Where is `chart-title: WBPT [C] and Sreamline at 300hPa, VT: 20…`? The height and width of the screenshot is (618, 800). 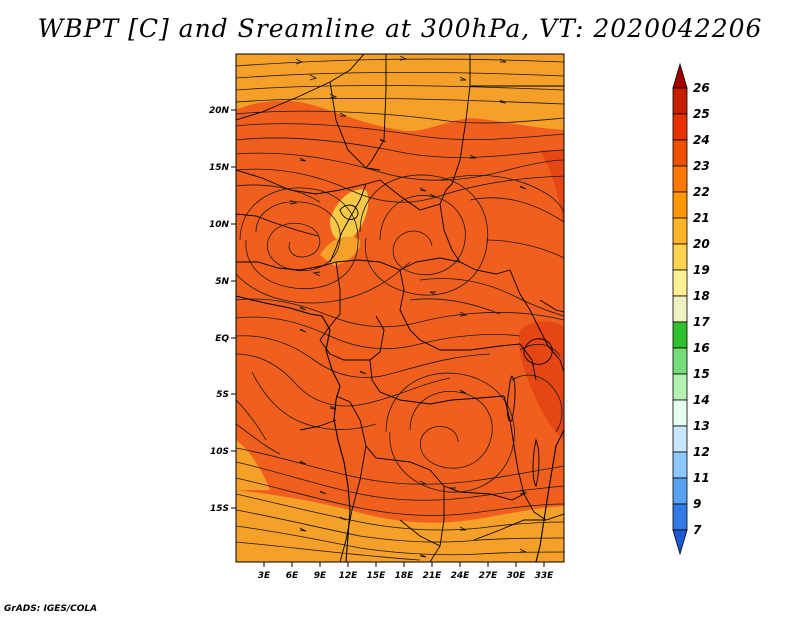
chart-title: WBPT [C] and Sreamline at 300hPa, VT: 20… is located at coordinates (400, 28).